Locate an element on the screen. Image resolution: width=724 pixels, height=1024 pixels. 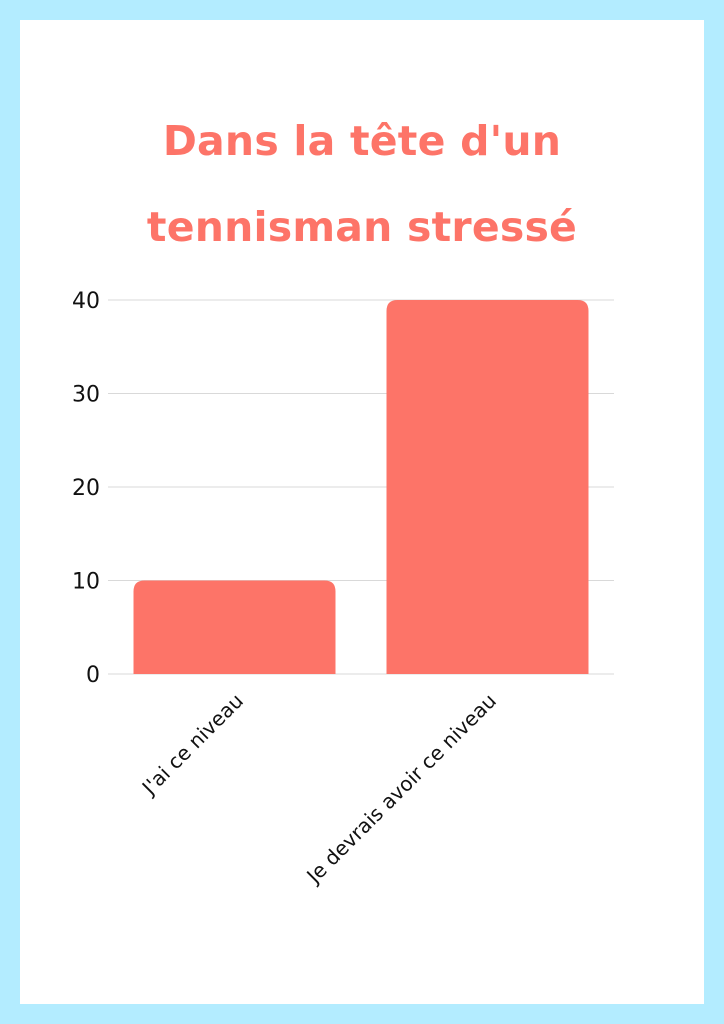
x-category-label-1: J'ai ce niveau is located at coordinates (192, 745).